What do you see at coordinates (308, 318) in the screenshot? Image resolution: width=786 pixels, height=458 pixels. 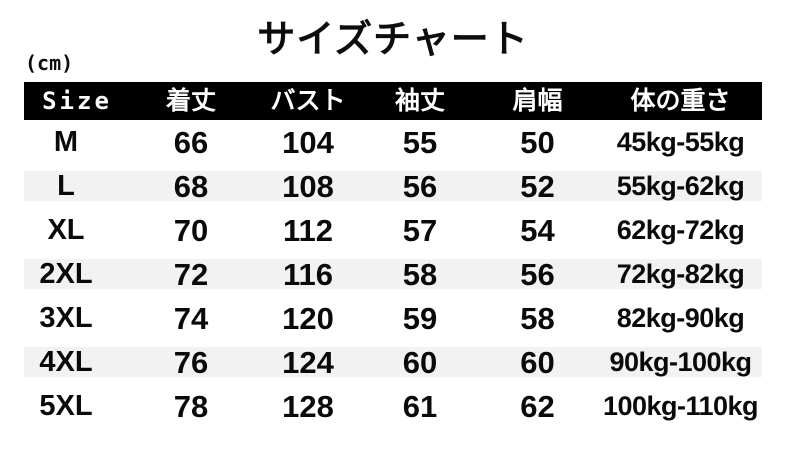 I see `table-cell: 120` at bounding box center [308, 318].